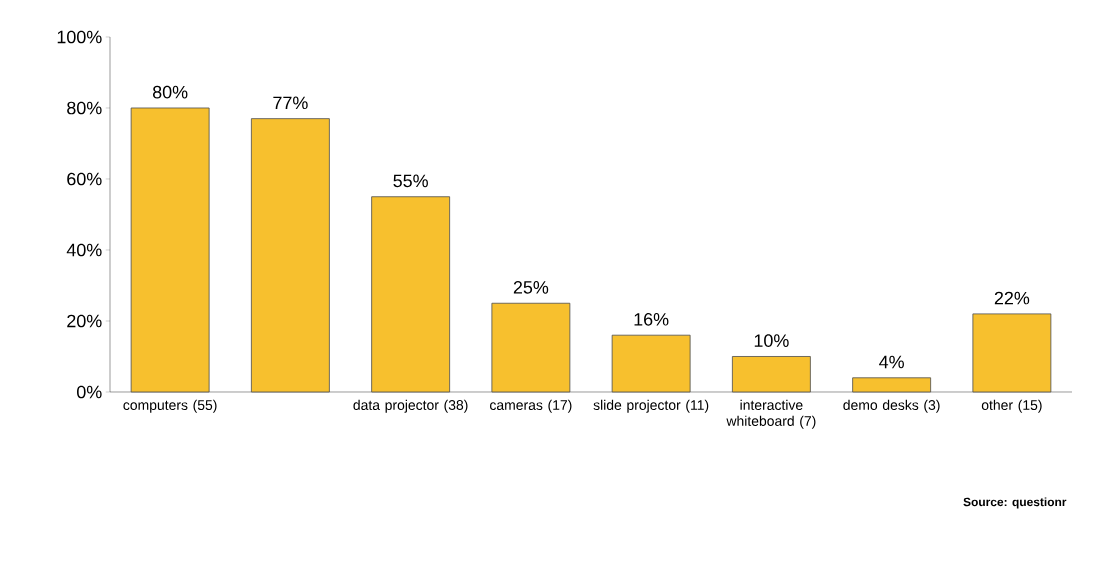 This screenshot has height=562, width=1115. Describe the element at coordinates (170, 92) in the screenshot. I see `data-label: 80%` at that location.